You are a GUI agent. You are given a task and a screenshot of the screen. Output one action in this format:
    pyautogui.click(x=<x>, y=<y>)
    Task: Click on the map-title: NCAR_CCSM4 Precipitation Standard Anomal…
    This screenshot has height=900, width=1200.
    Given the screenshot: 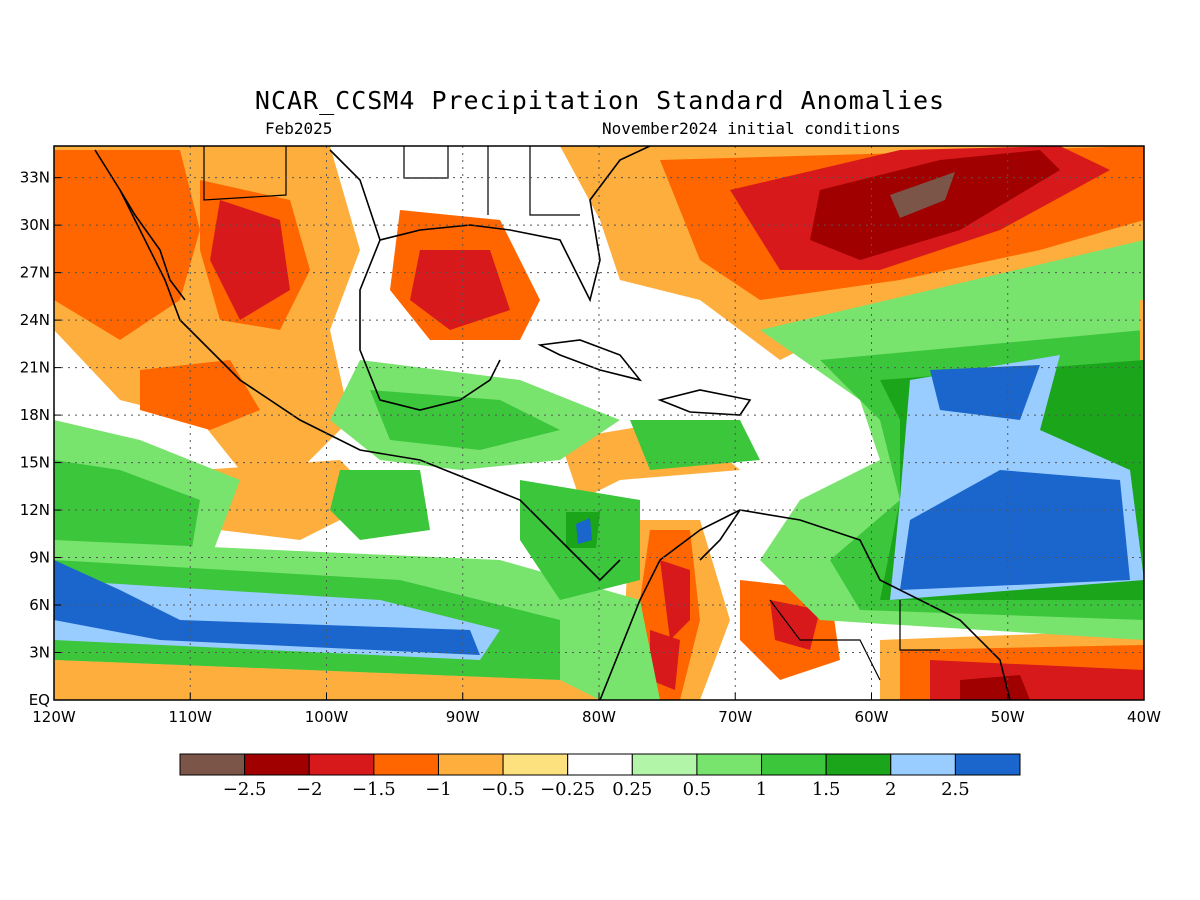 What is the action you would take?
    pyautogui.click(x=600, y=100)
    